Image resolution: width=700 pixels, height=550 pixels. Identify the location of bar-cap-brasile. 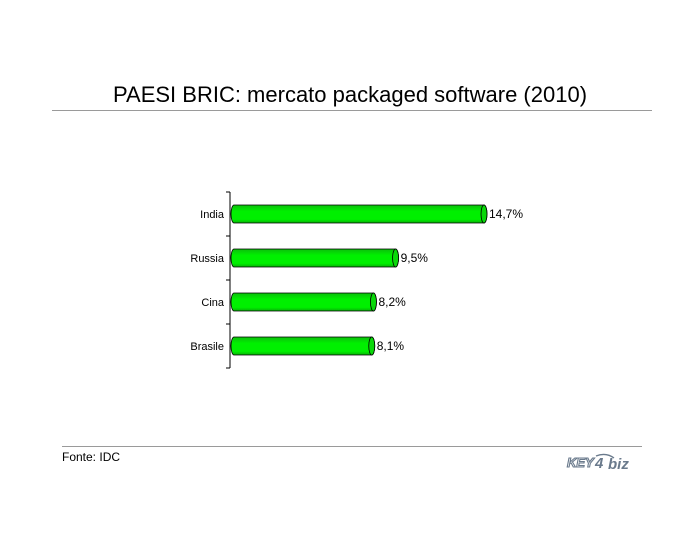
(372, 346).